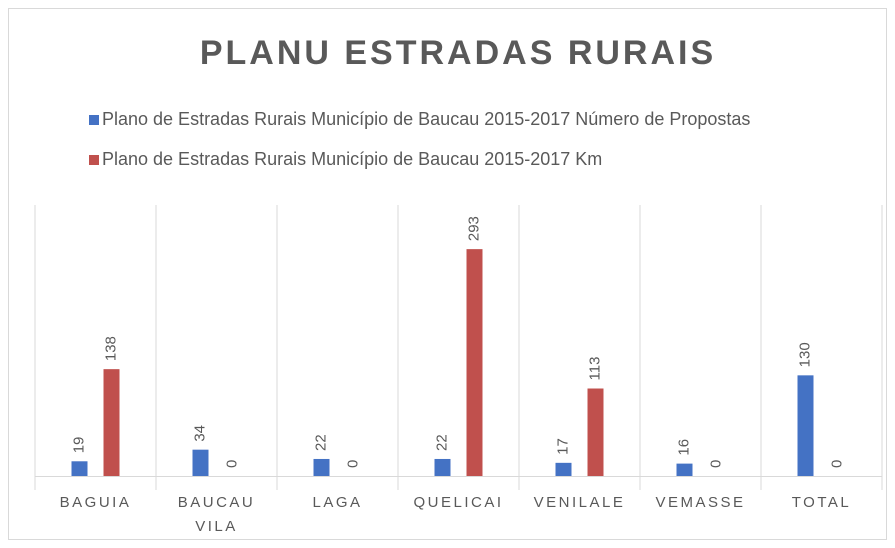 The height and width of the screenshot is (548, 895). Describe the element at coordinates (700, 502) in the screenshot. I see `x-tick-label: VEMASSE` at that location.